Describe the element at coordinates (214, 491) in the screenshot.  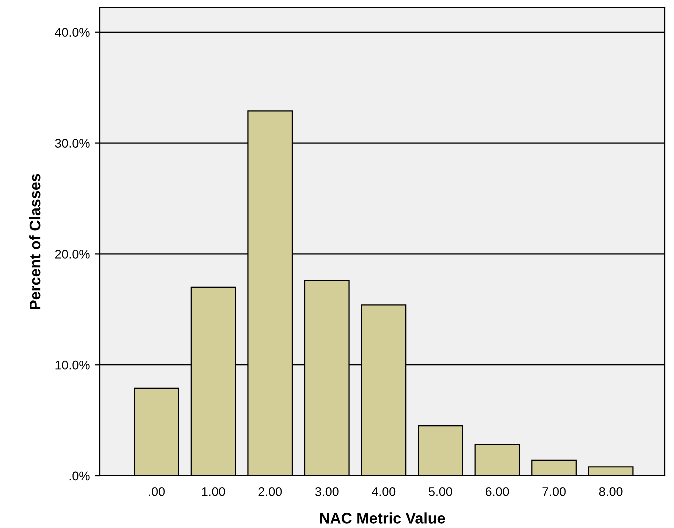
I see `x-tick-label: 1.00` at that location.